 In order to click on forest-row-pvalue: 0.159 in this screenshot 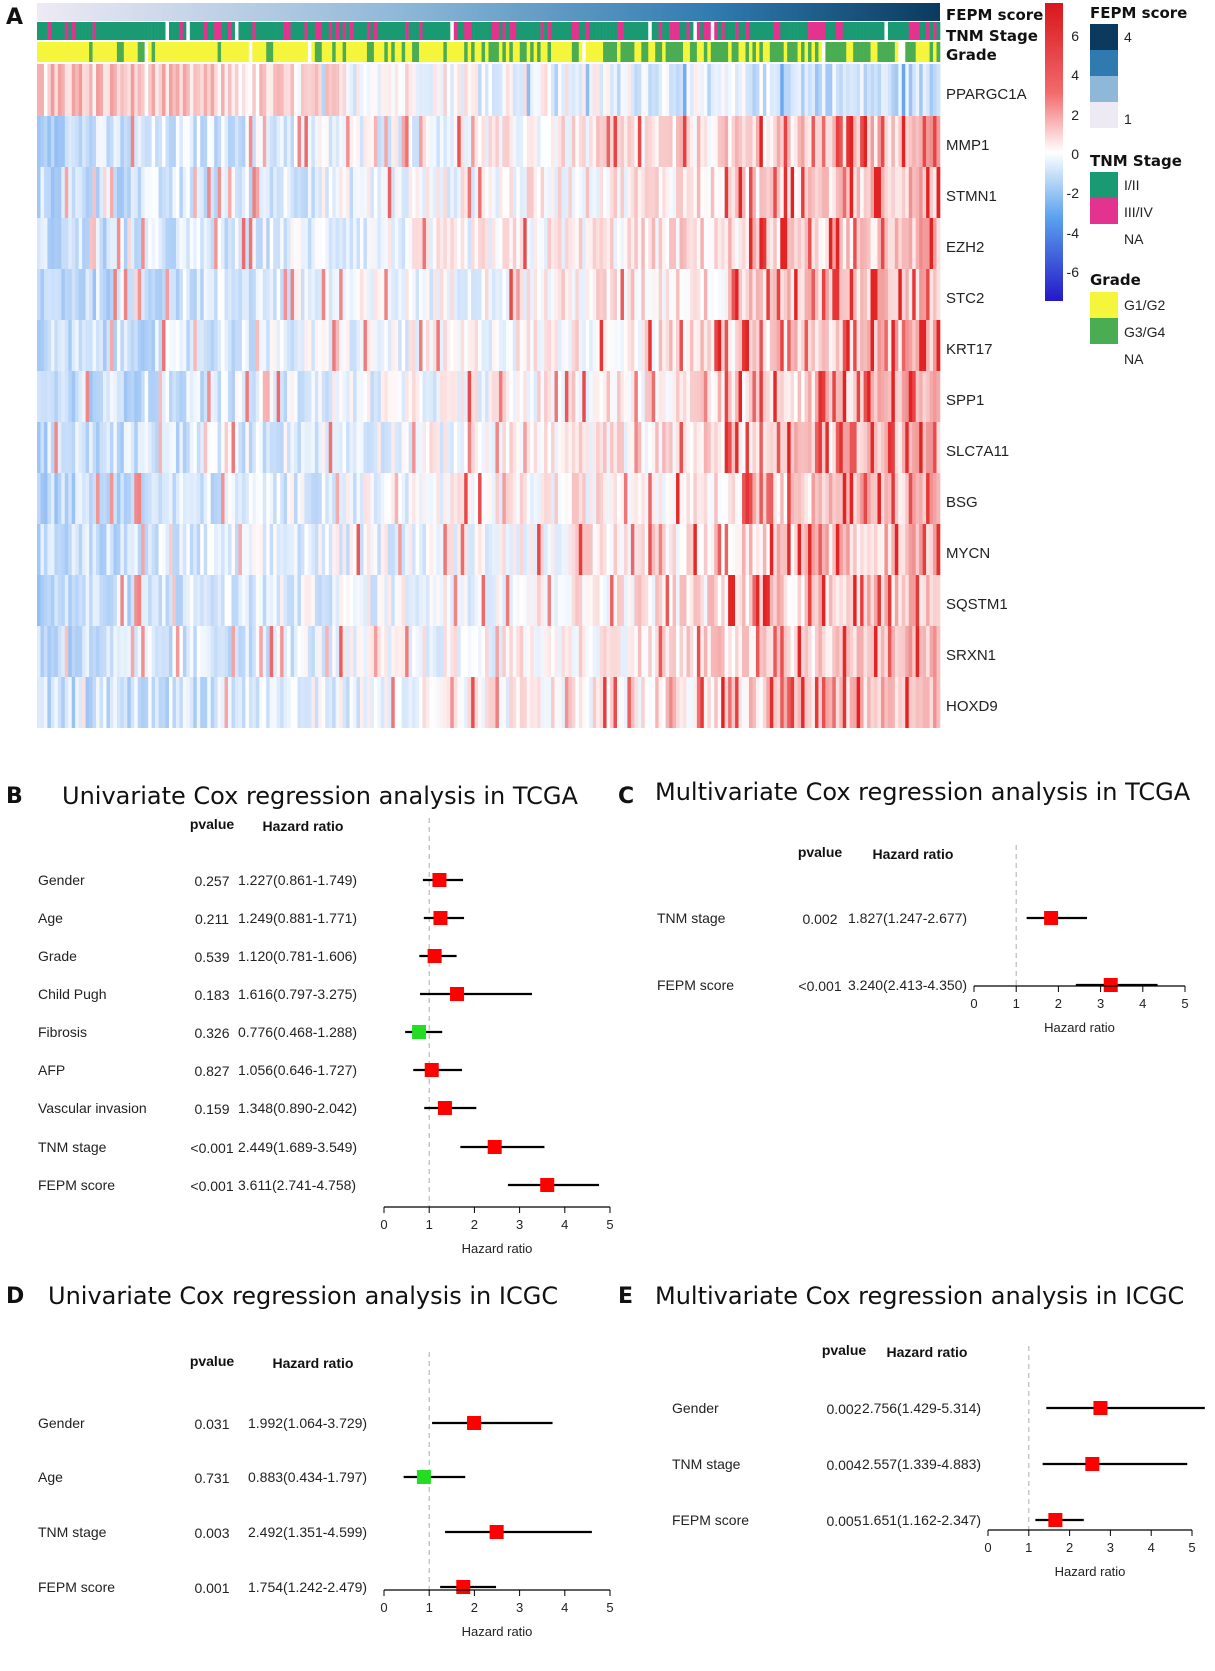, I will do `click(211, 1109)`.